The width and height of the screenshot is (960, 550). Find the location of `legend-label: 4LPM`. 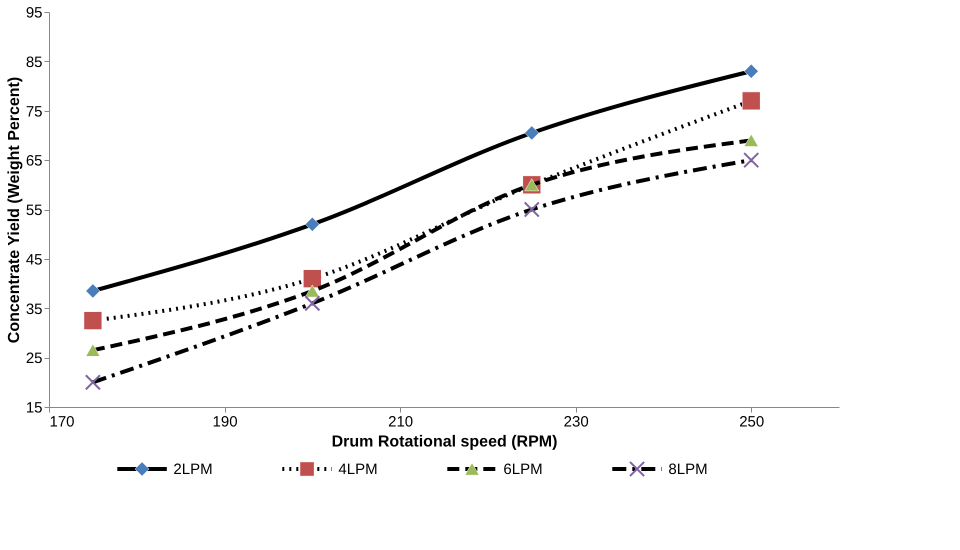

legend-label: 4LPM is located at coordinates (358, 469).